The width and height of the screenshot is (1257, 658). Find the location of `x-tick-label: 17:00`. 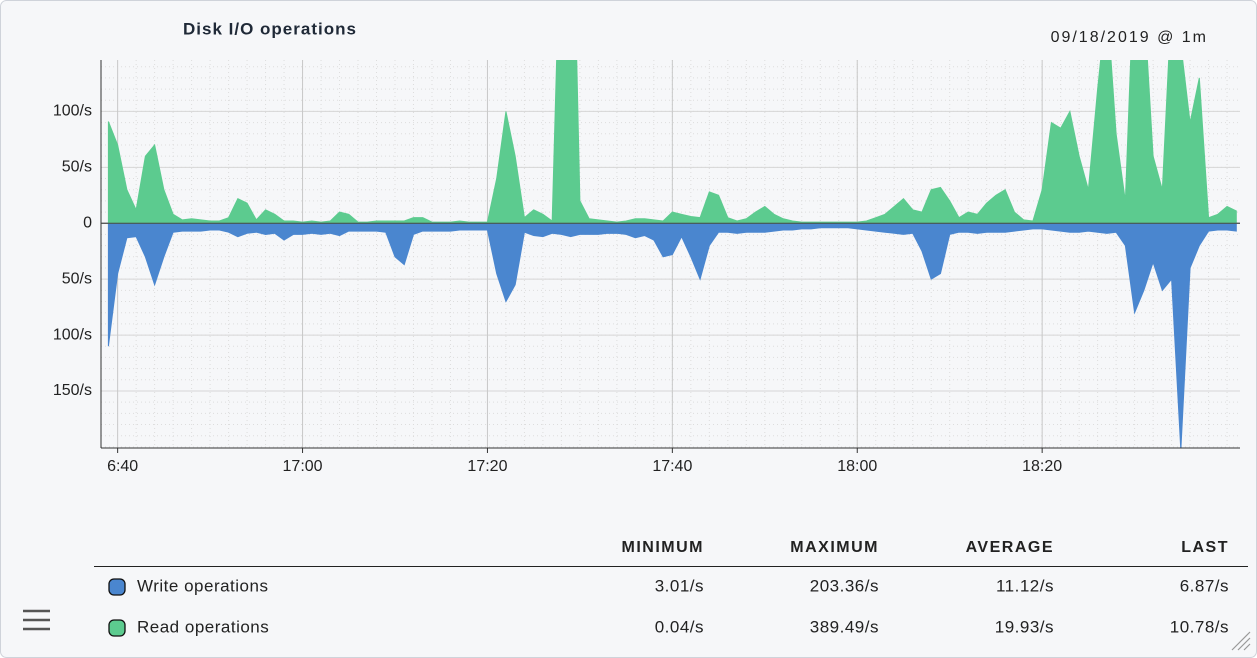

x-tick-label: 17:00 is located at coordinates (303, 466).